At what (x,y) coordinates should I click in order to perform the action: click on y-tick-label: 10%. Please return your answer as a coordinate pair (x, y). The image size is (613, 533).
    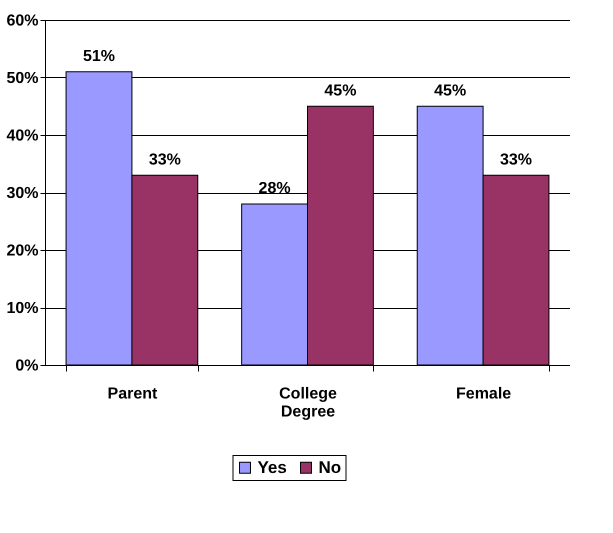
    Looking at the image, I should click on (22, 308).